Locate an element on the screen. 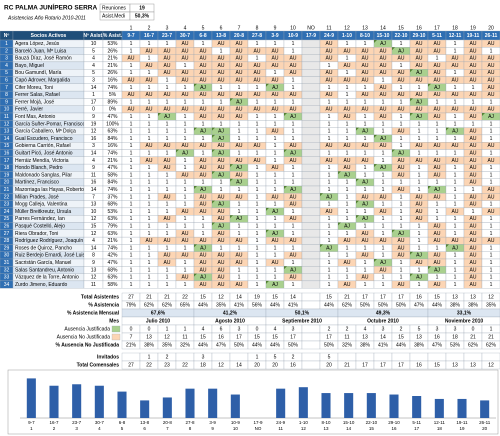 The width and height of the screenshot is (500, 436). member-name: Parres Fernández, Ian is located at coordinates (40, 219).